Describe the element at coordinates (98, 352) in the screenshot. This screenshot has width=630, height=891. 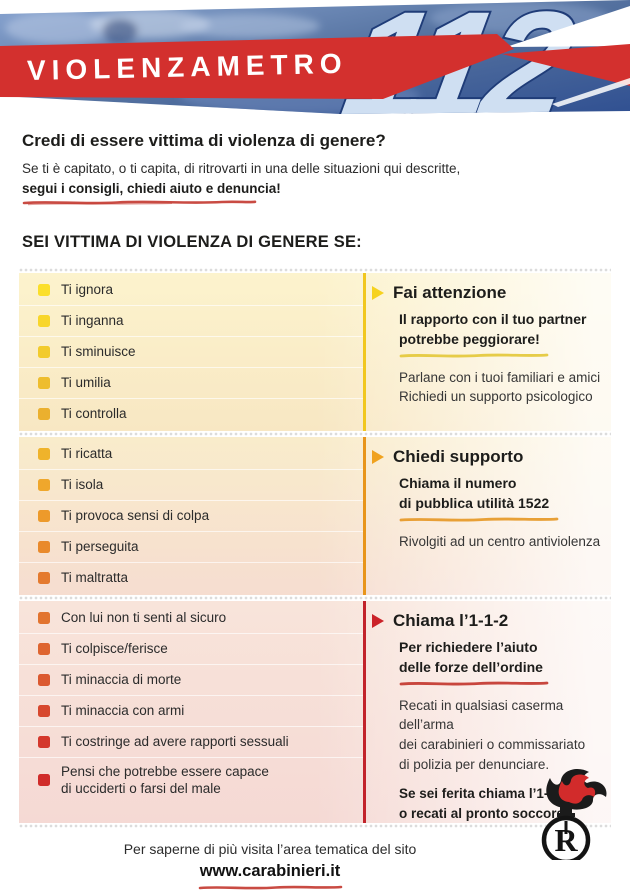
I see `item-label: Ti sminuisce` at that location.